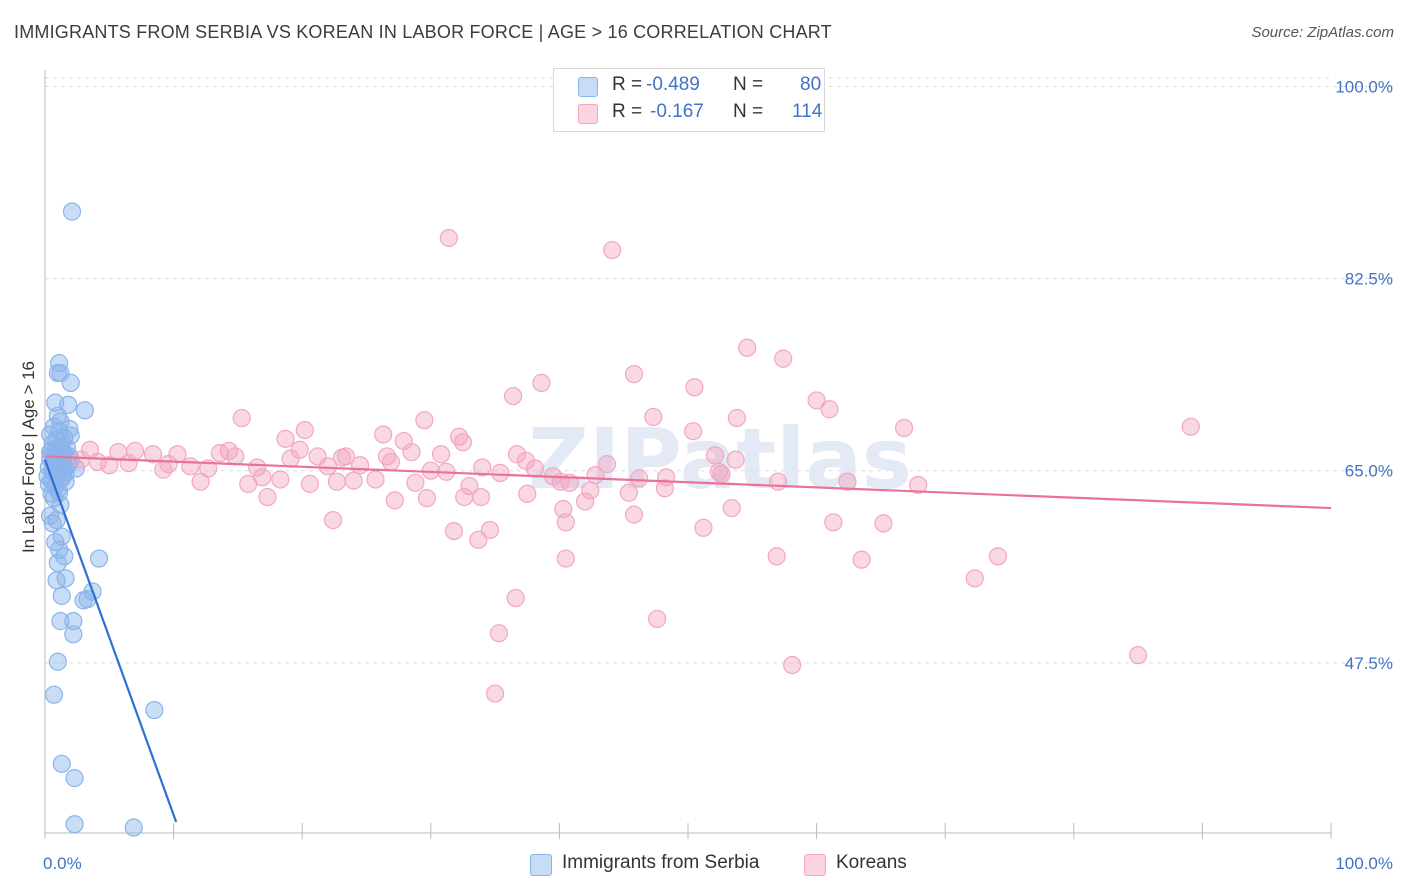 This screenshot has height=892, width=1406. What do you see at coordinates (588, 87) in the screenshot?
I see `legend-swatch-serbia` at bounding box center [588, 87].